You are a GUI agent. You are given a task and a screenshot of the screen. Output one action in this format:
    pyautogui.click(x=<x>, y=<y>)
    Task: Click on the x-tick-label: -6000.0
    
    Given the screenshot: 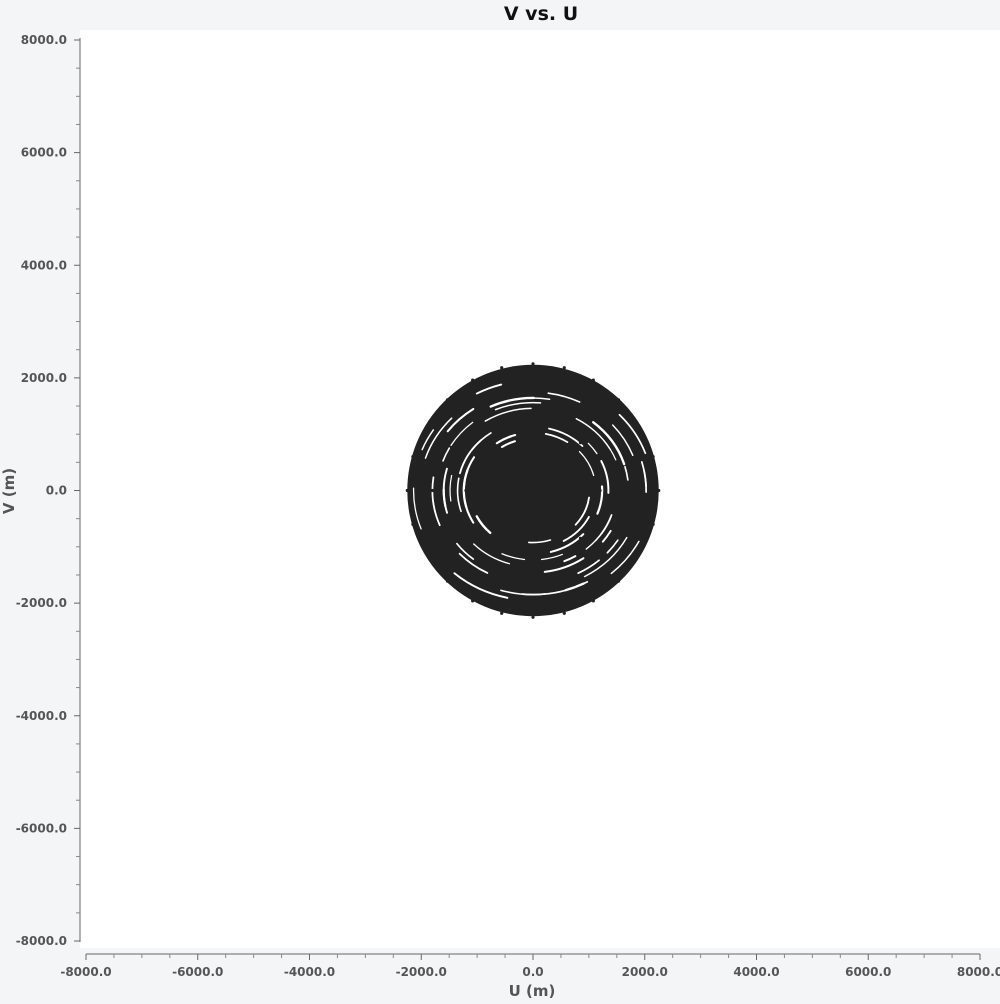 What is the action you would take?
    pyautogui.click(x=197, y=972)
    